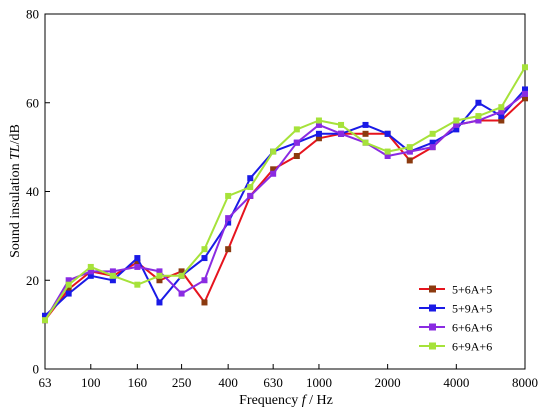 This screenshot has height=414, width=550. What do you see at coordinates (273, 382) in the screenshot?
I see `x-tick-label-5: 630` at bounding box center [273, 382].